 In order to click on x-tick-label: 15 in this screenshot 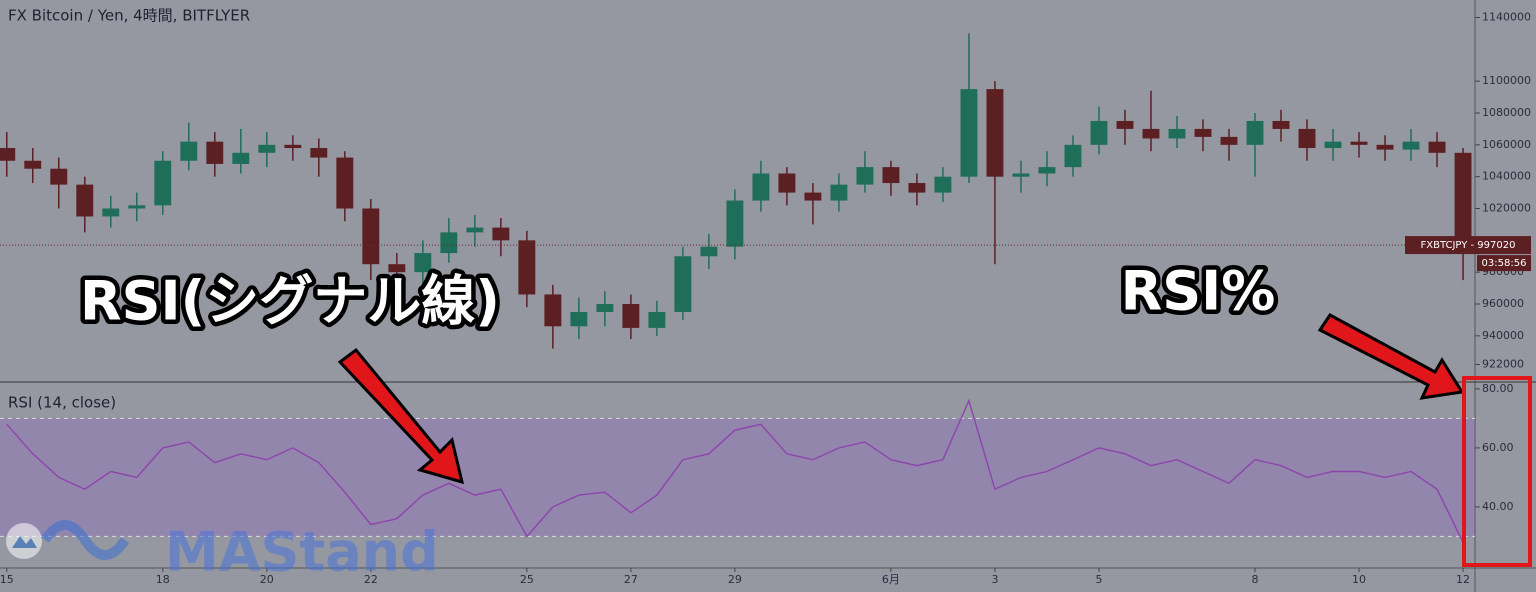, I will do `click(7, 579)`.